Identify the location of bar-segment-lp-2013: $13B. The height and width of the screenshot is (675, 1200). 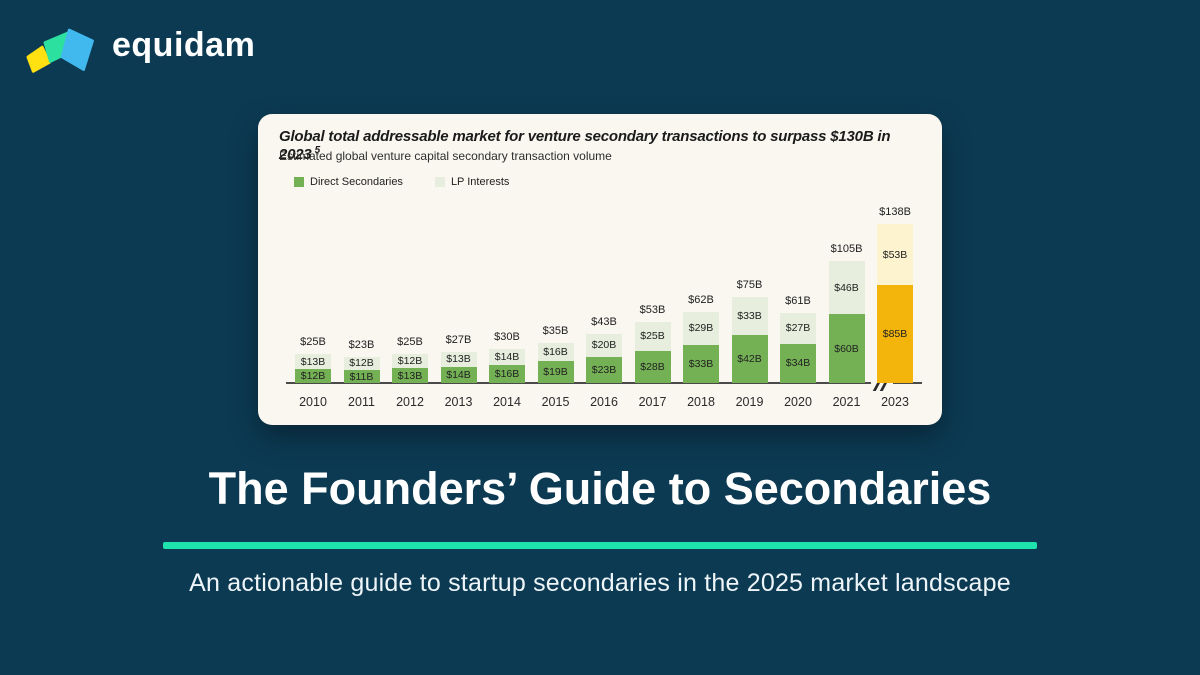
(458, 359).